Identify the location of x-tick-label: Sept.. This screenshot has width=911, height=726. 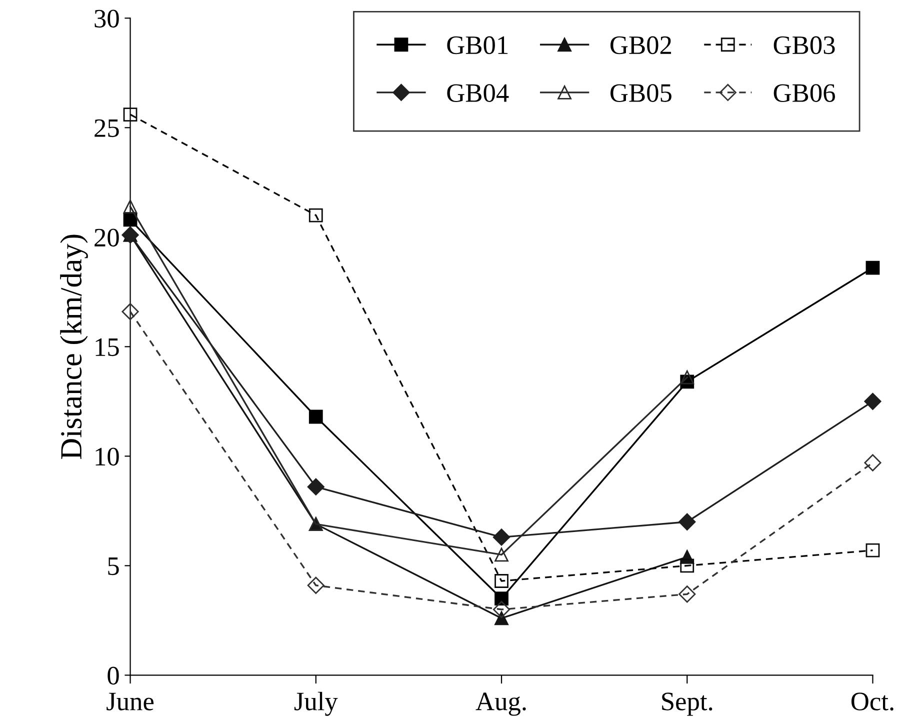
(687, 704).